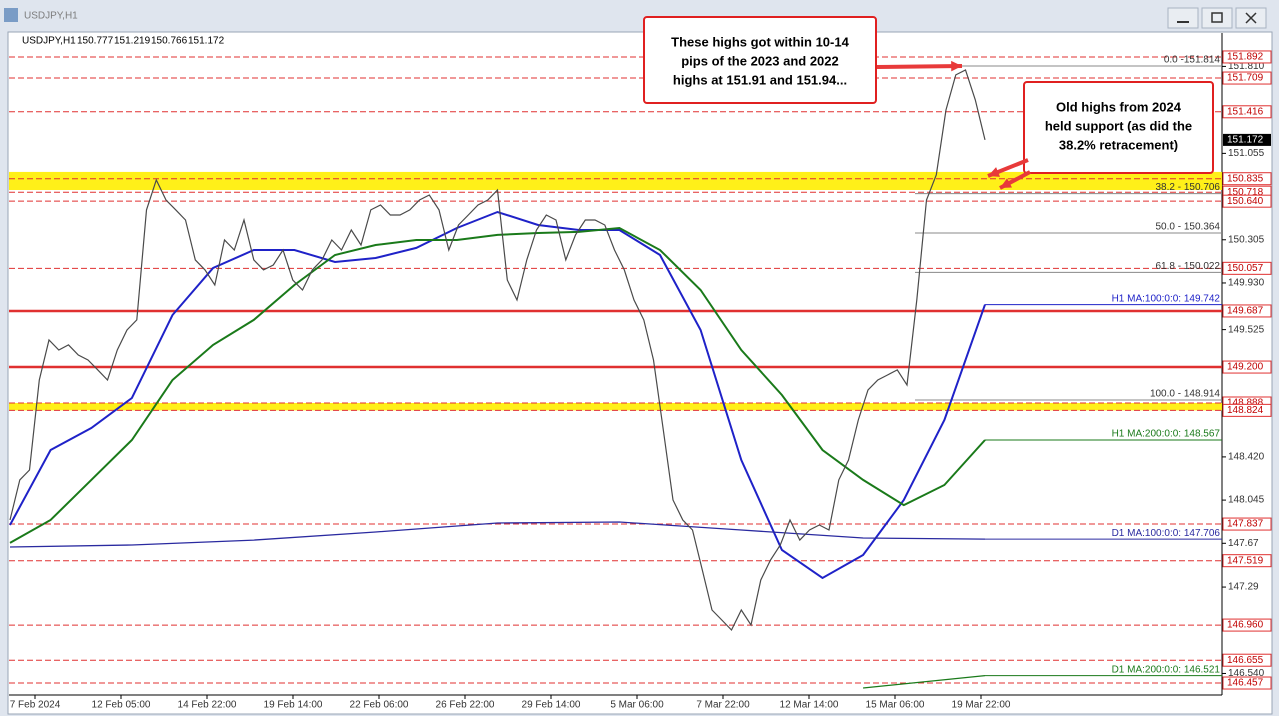  Describe the element at coordinates (1166, 434) in the screenshot. I see `ma-label: H1 MA:200:0:0: 148.567` at that location.